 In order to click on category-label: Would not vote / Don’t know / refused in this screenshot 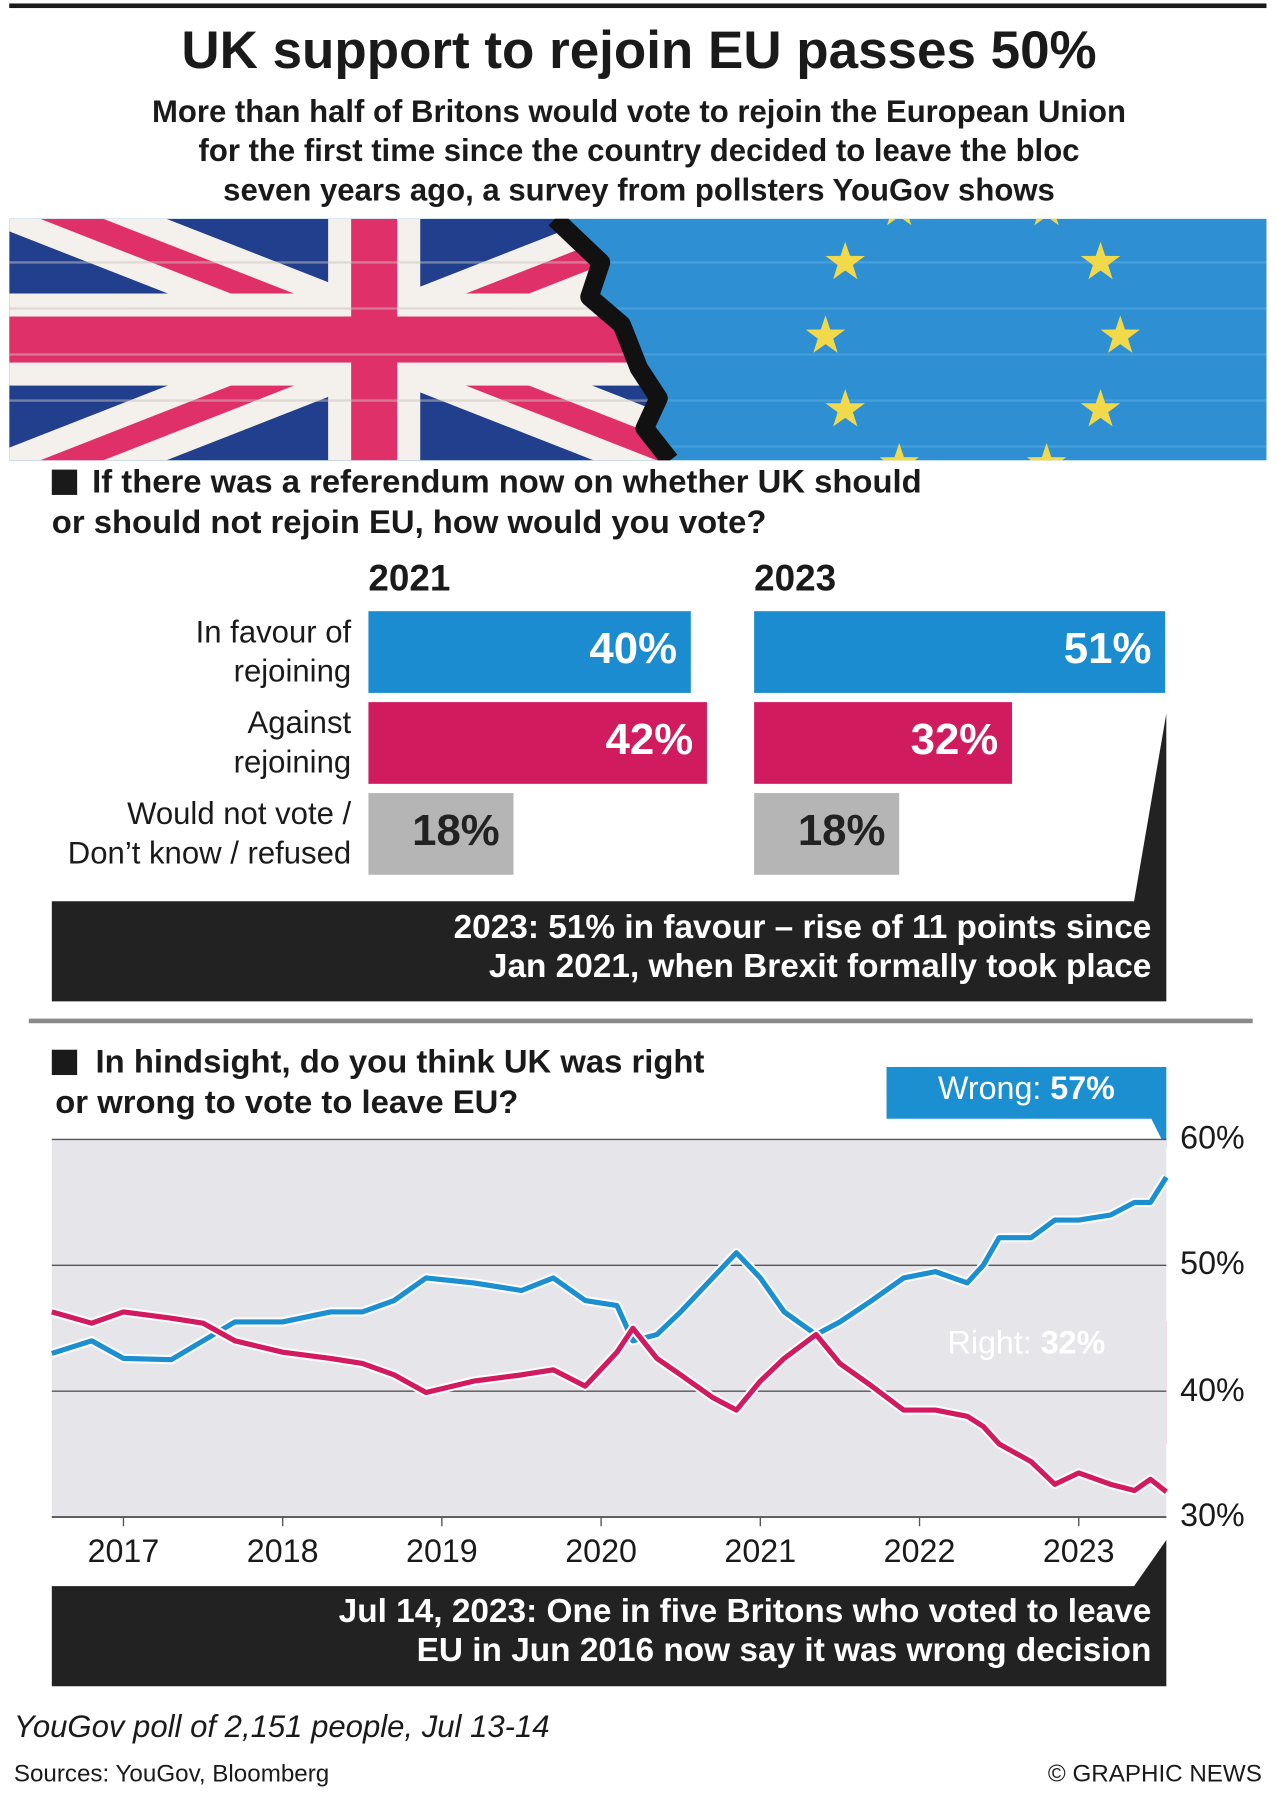, I will do `click(209, 833)`.